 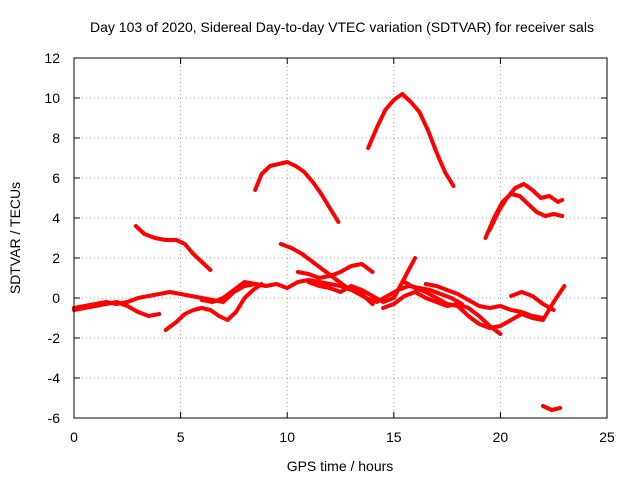 I want to click on series-line-s9, so click(x=362, y=280).